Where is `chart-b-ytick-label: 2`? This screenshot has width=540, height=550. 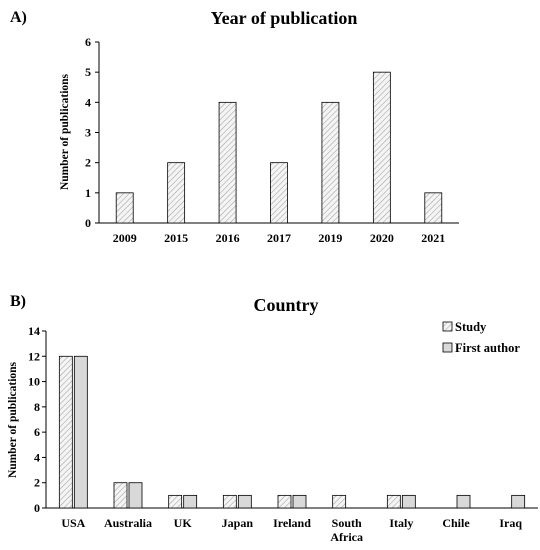
chart-b-ytick-label: 2 is located at coordinates (37, 483).